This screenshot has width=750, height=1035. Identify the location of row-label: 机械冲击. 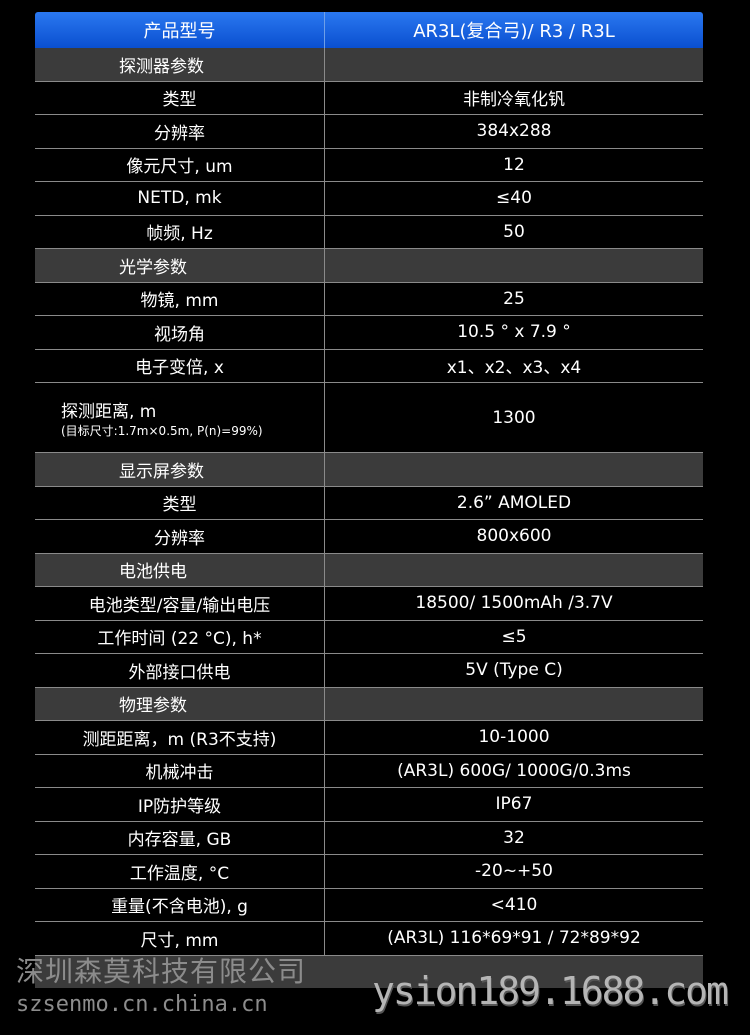
(180, 770).